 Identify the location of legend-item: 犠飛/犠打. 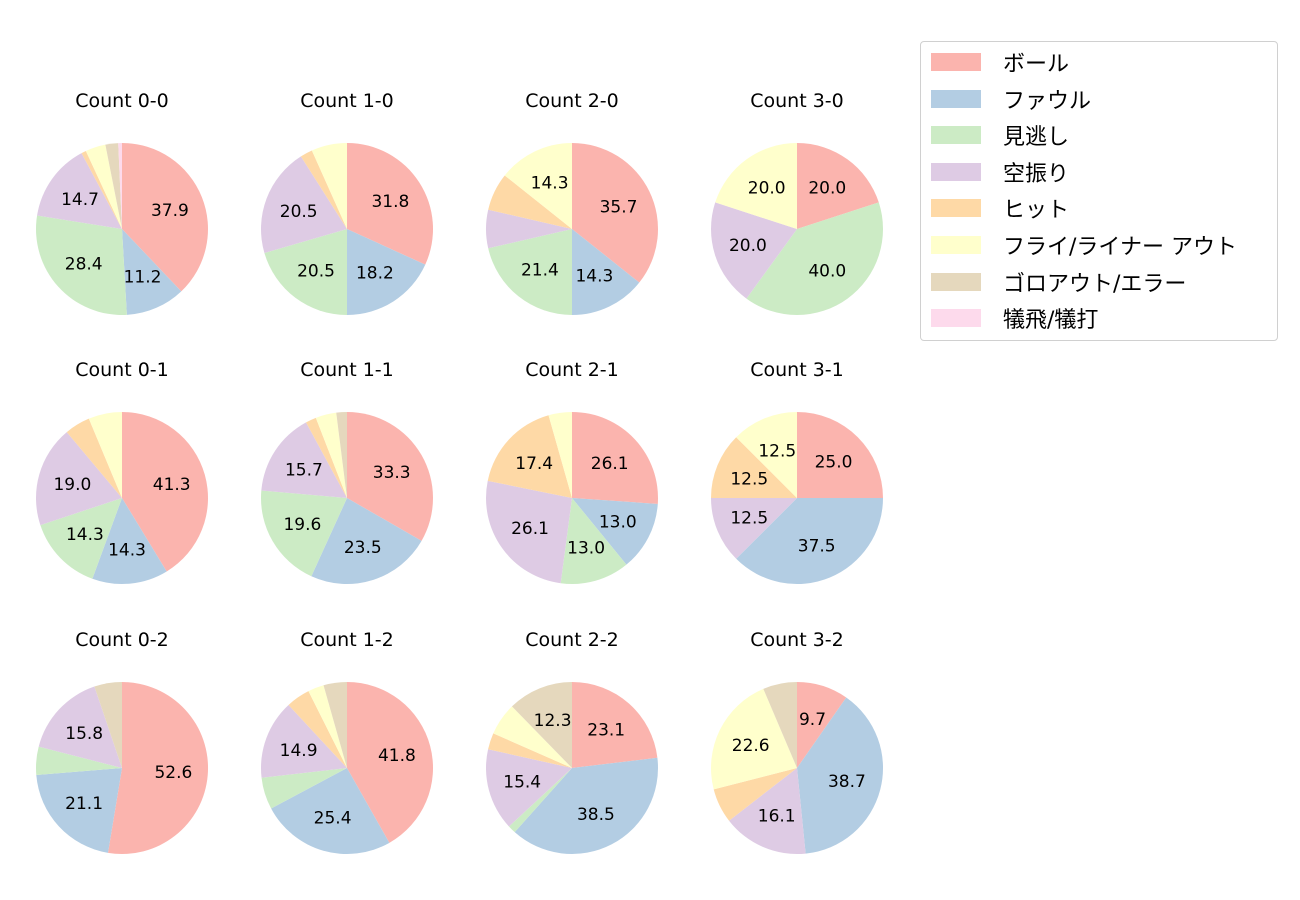
(1014, 318).